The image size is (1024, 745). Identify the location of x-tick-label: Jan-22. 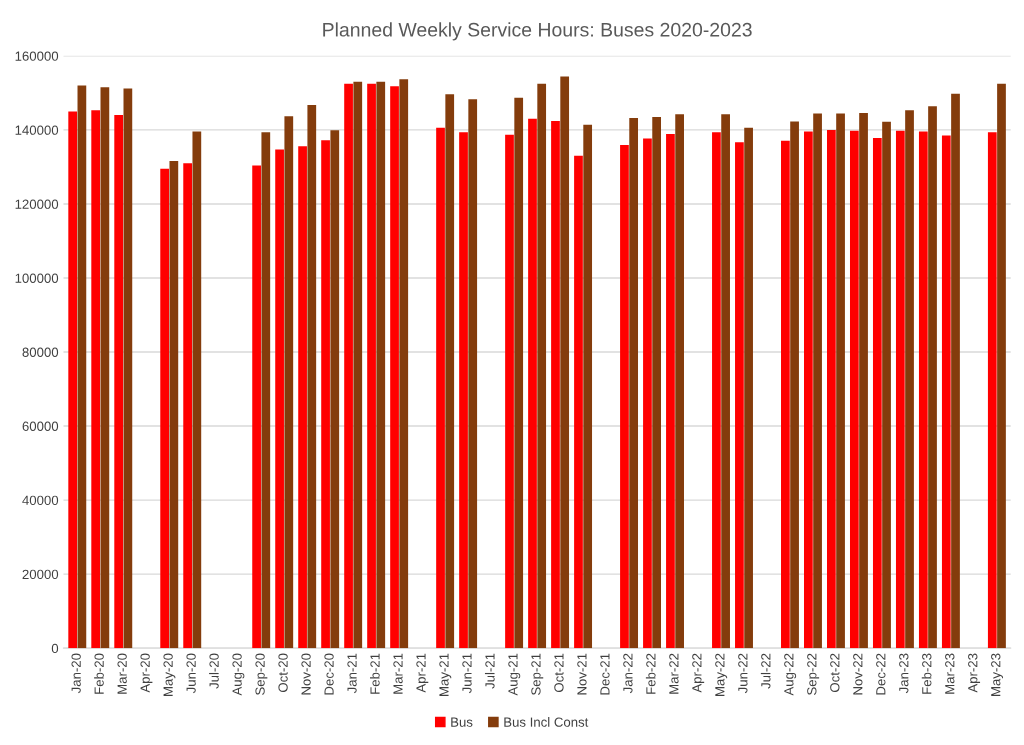
(628, 673).